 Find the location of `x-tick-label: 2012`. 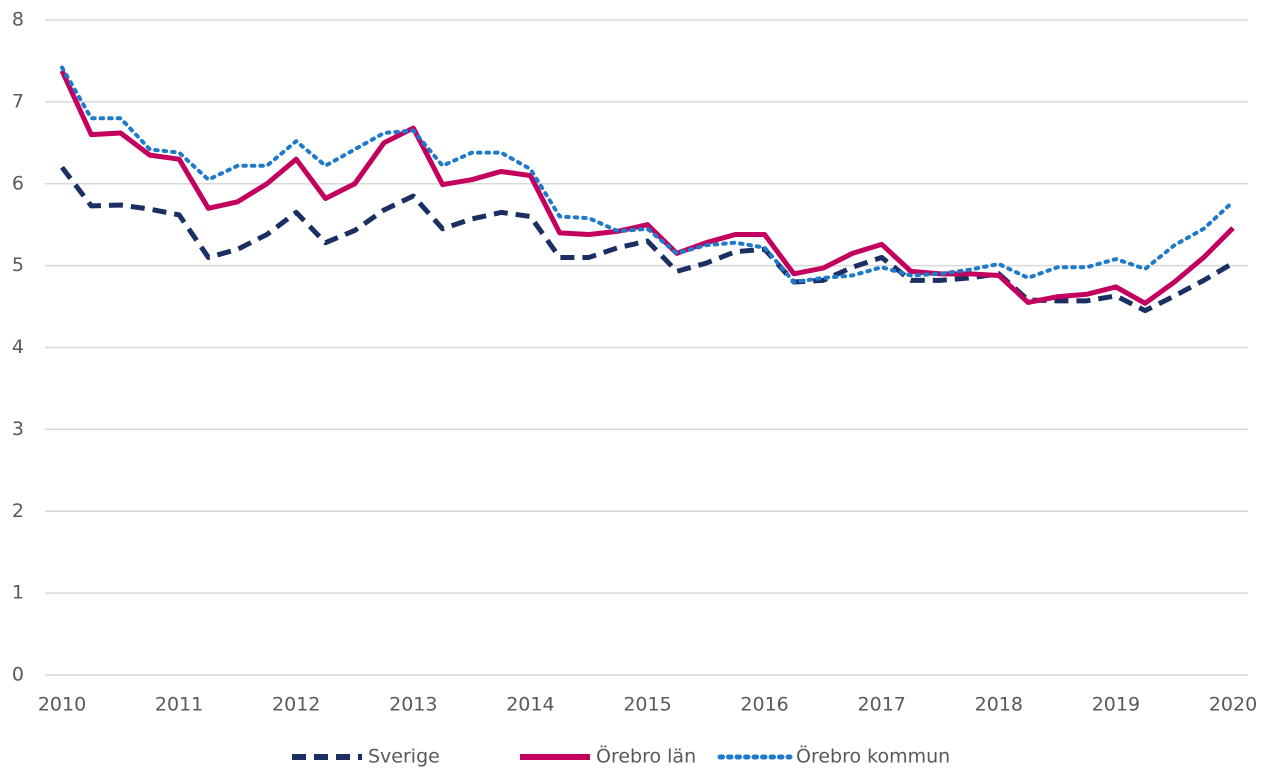

x-tick-label: 2012 is located at coordinates (296, 705).